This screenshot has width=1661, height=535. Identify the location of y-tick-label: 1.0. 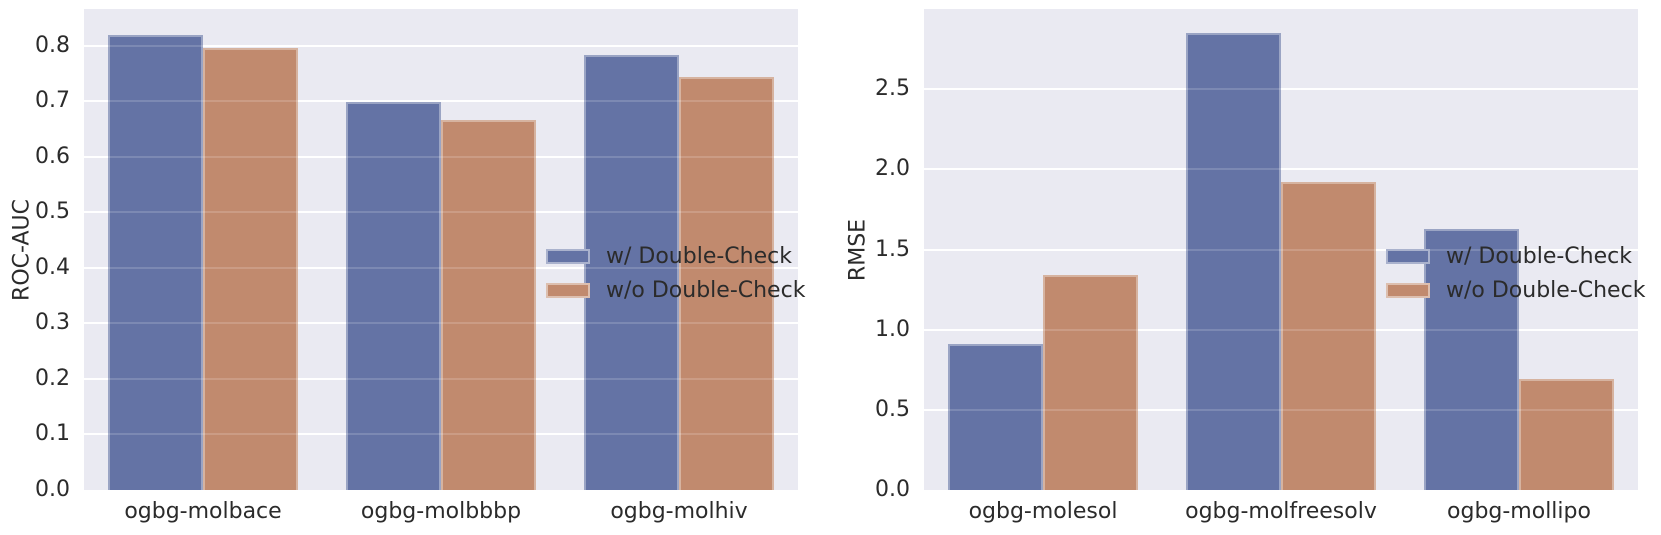
(892, 329).